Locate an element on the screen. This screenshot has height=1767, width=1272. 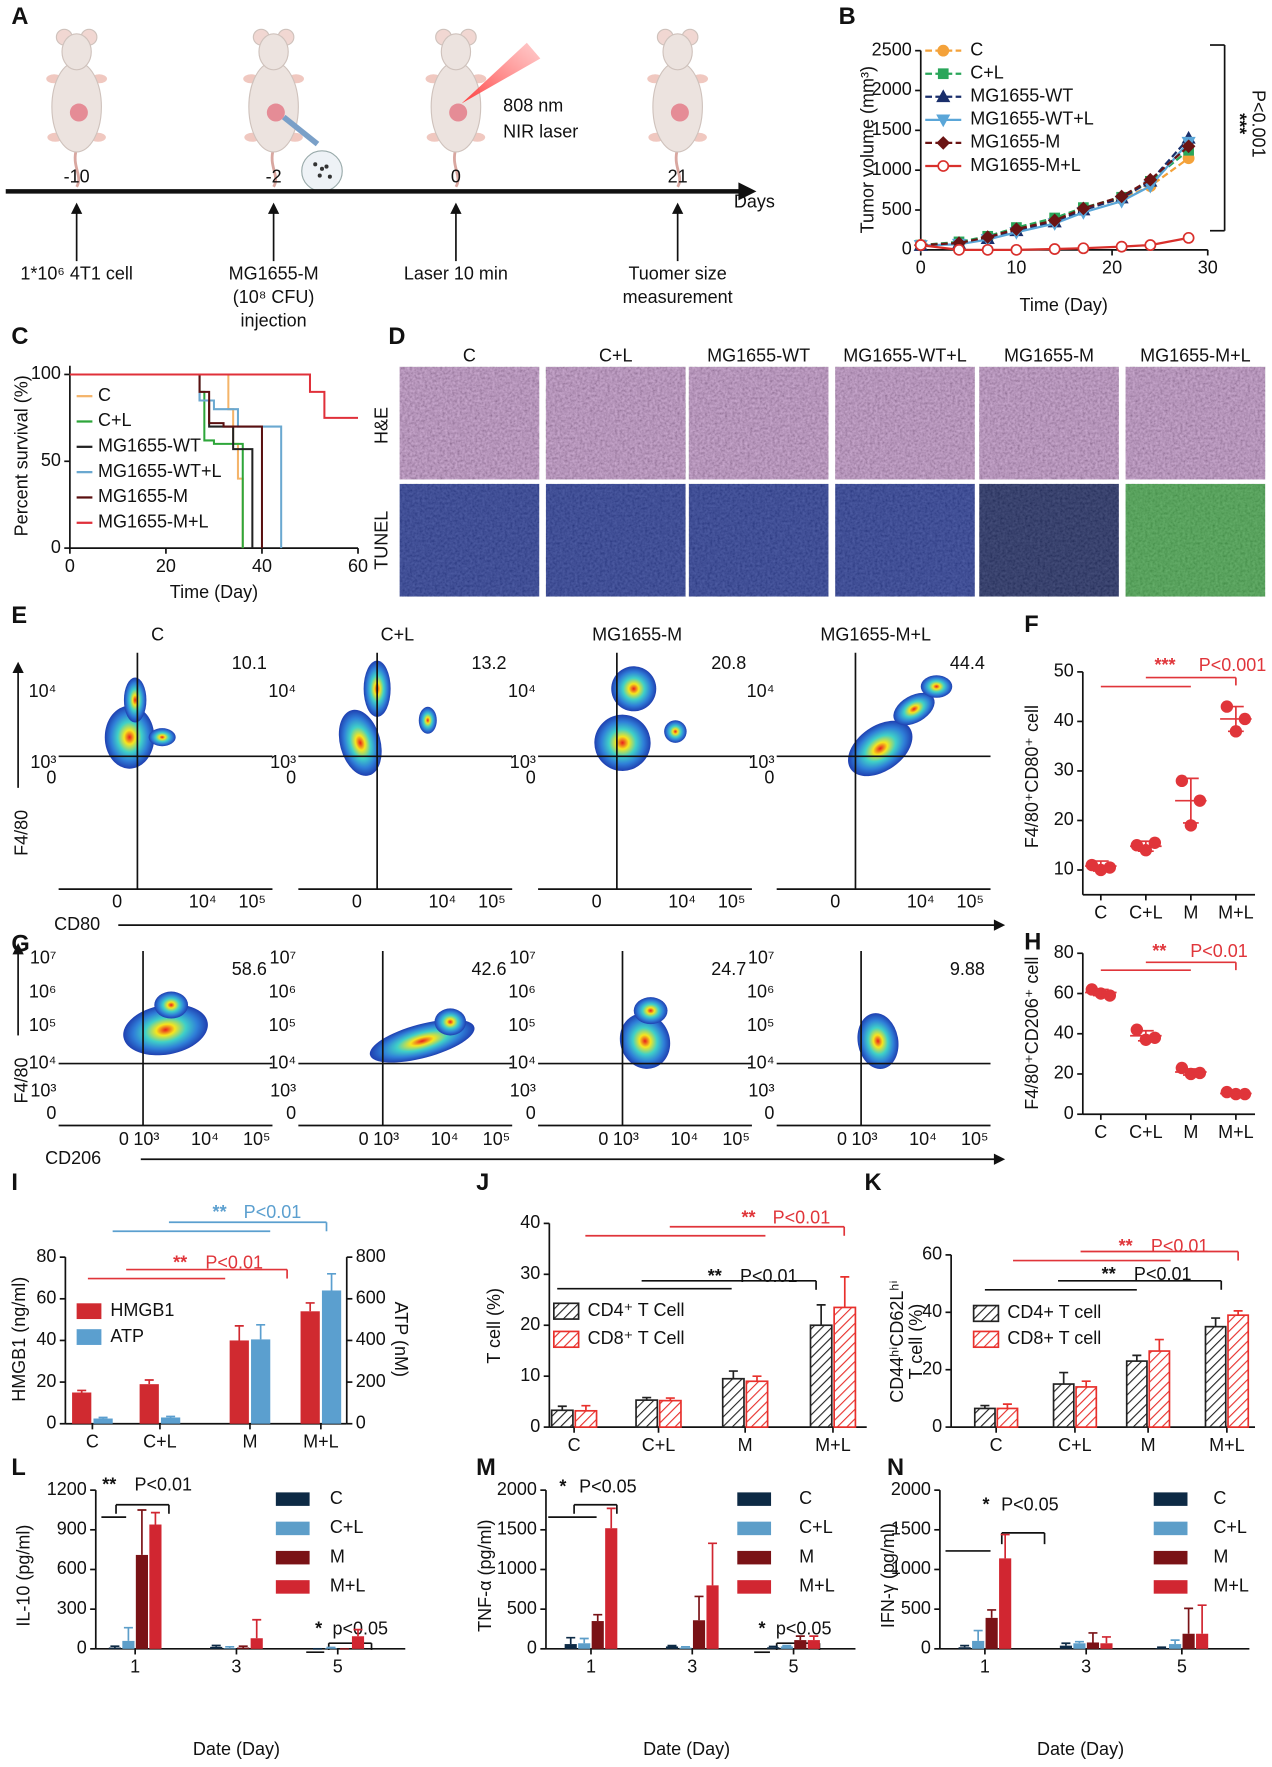
arrow-head is located at coordinates (77, 208).